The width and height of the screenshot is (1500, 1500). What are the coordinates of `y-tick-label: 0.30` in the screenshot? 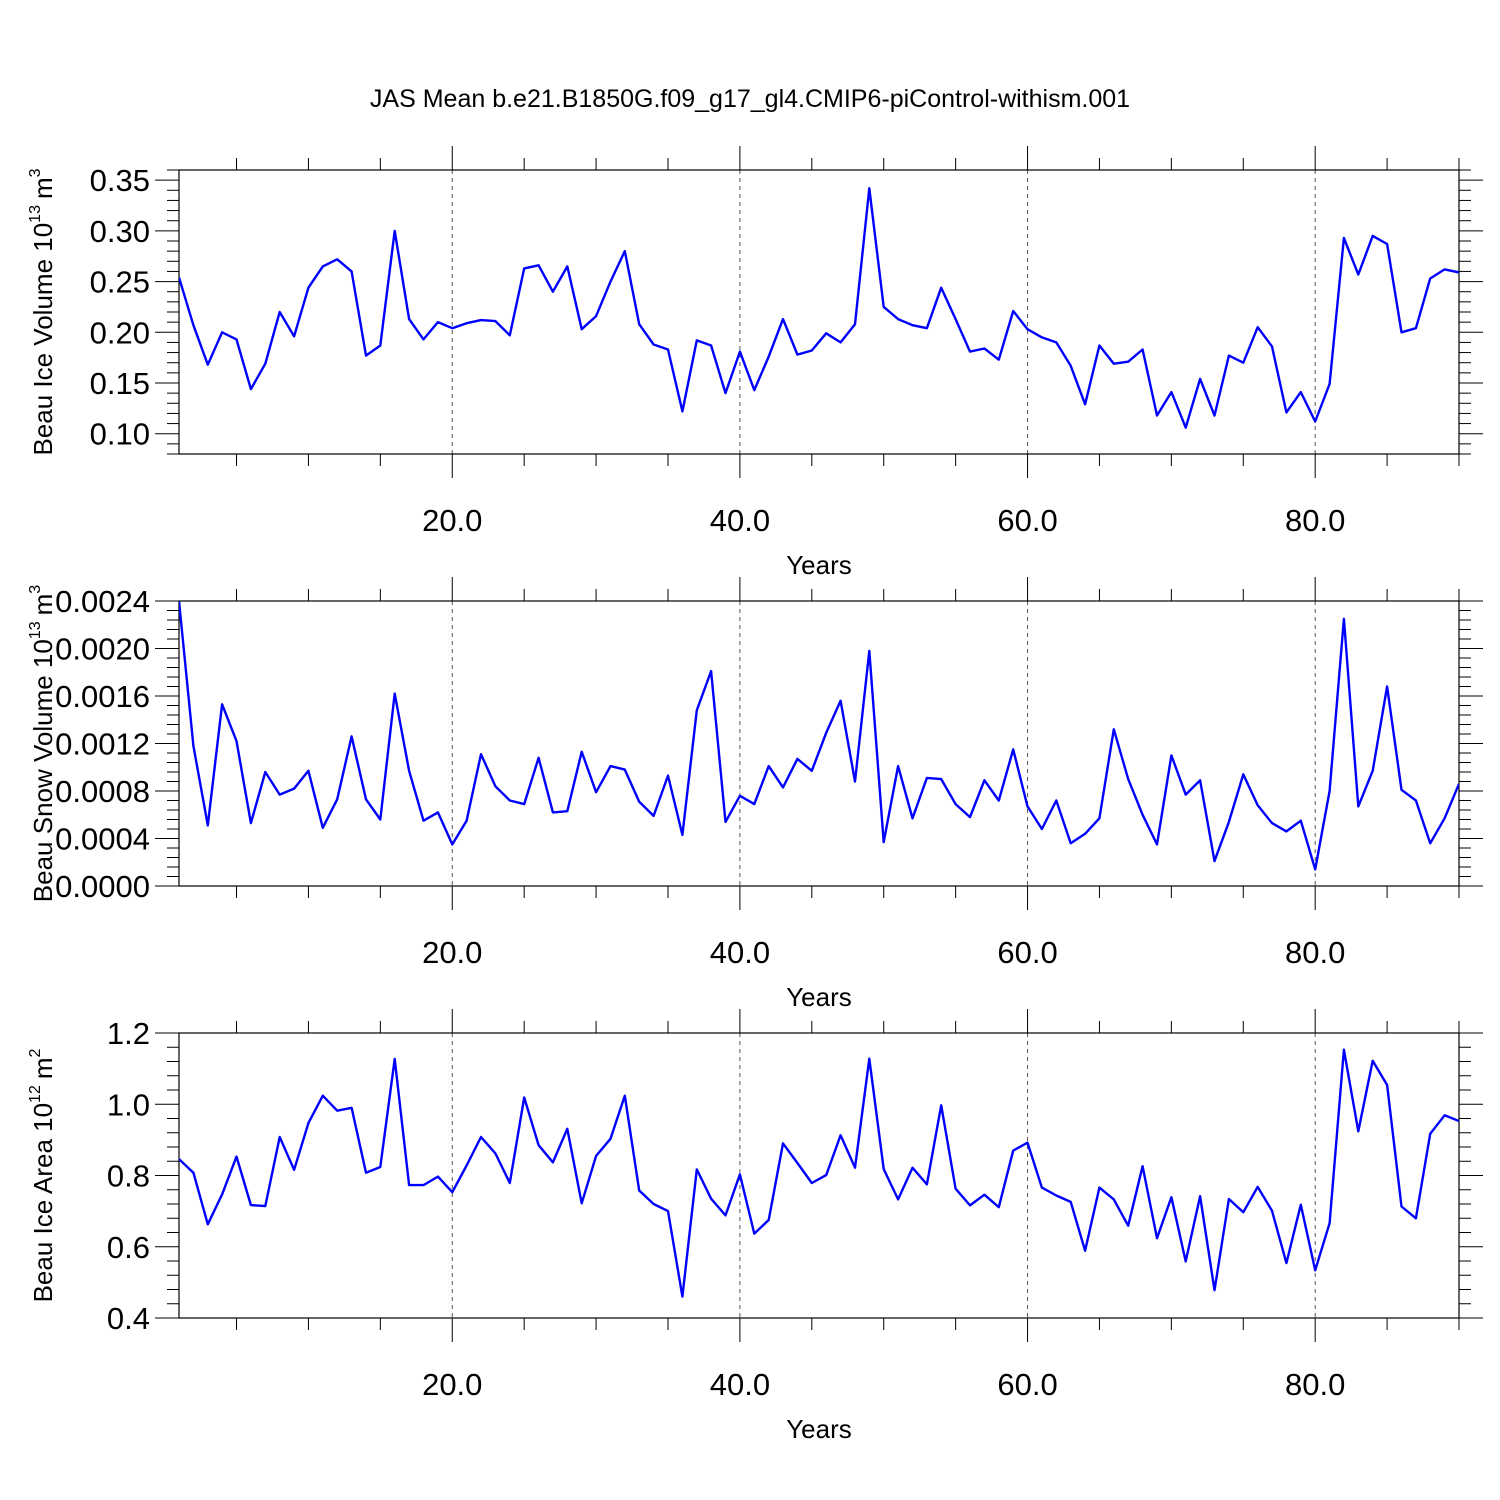 It's located at (120, 231).